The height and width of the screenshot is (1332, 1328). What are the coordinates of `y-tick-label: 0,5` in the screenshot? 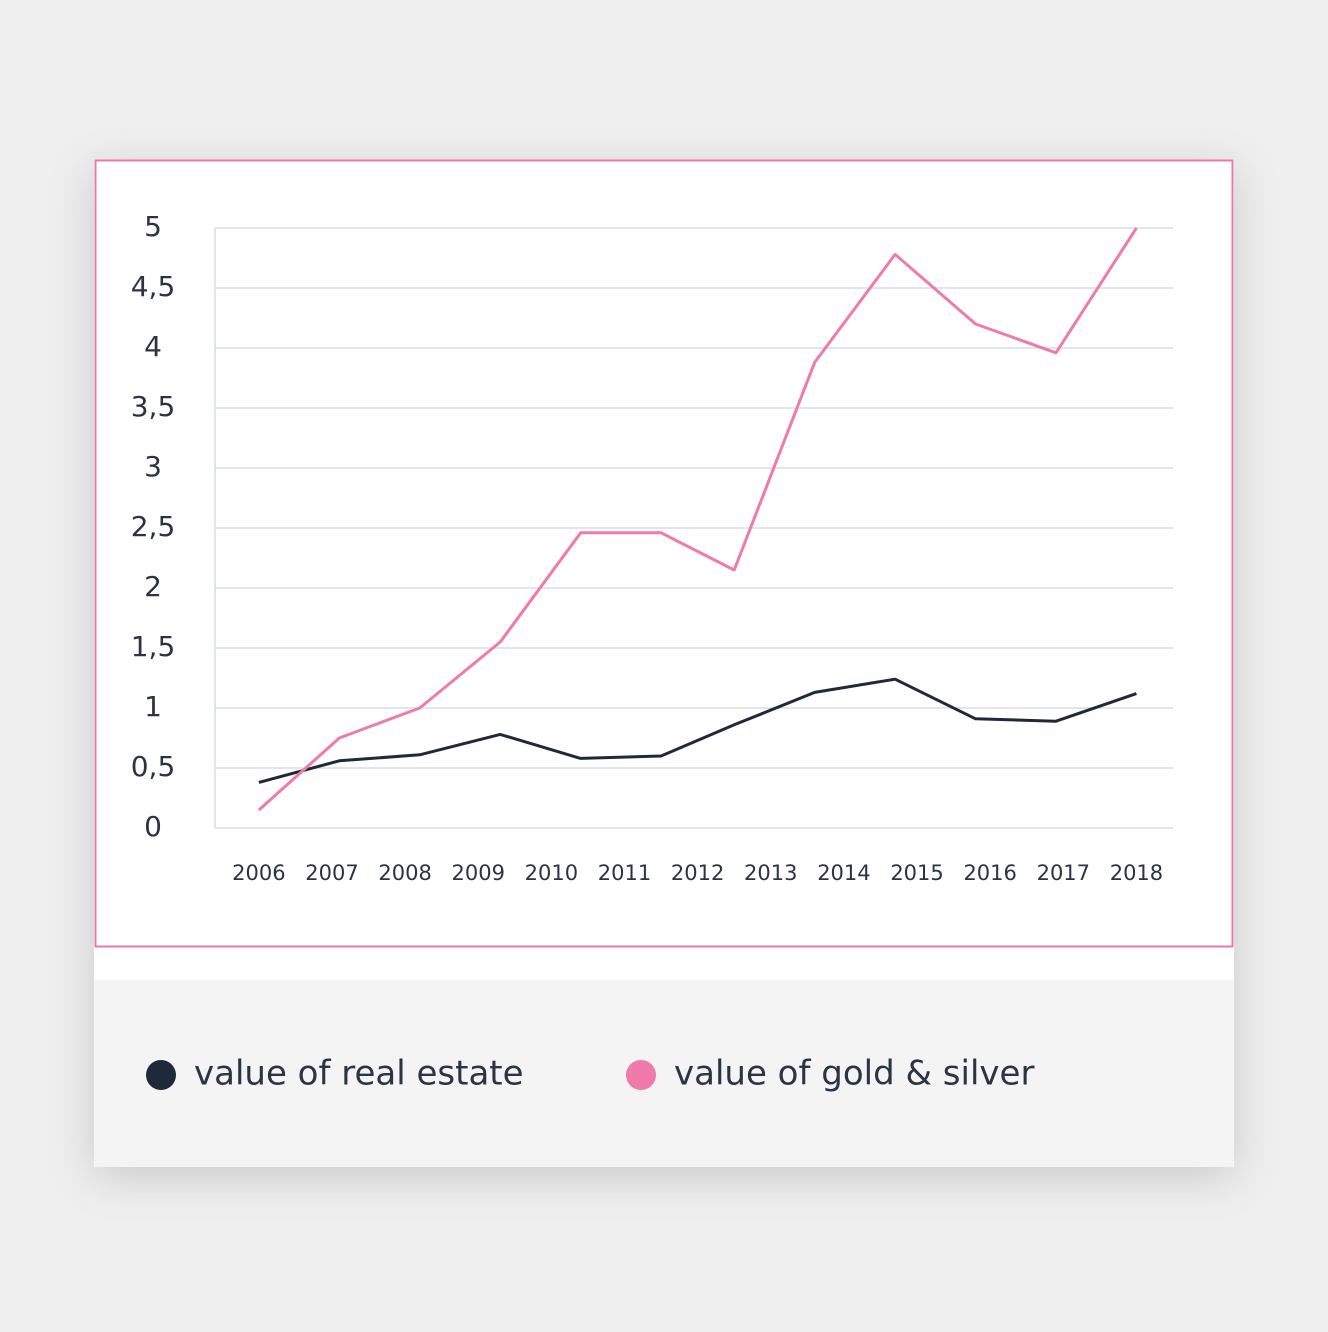 It's located at (153, 766).